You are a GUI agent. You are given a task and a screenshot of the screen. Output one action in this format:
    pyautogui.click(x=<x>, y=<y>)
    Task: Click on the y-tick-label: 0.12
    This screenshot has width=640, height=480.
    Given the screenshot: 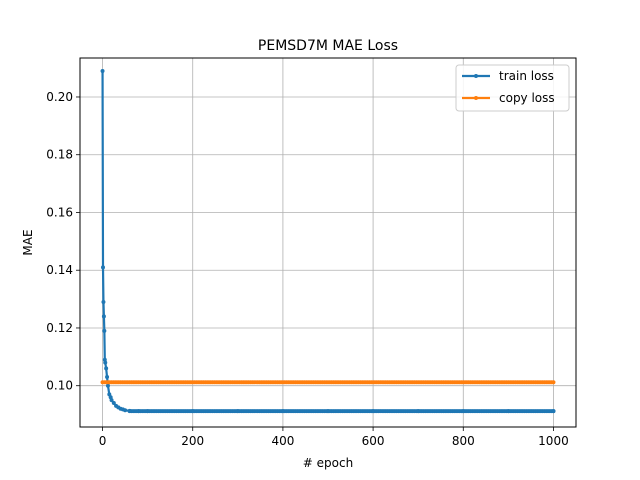 What is the action you would take?
    pyautogui.click(x=59, y=328)
    